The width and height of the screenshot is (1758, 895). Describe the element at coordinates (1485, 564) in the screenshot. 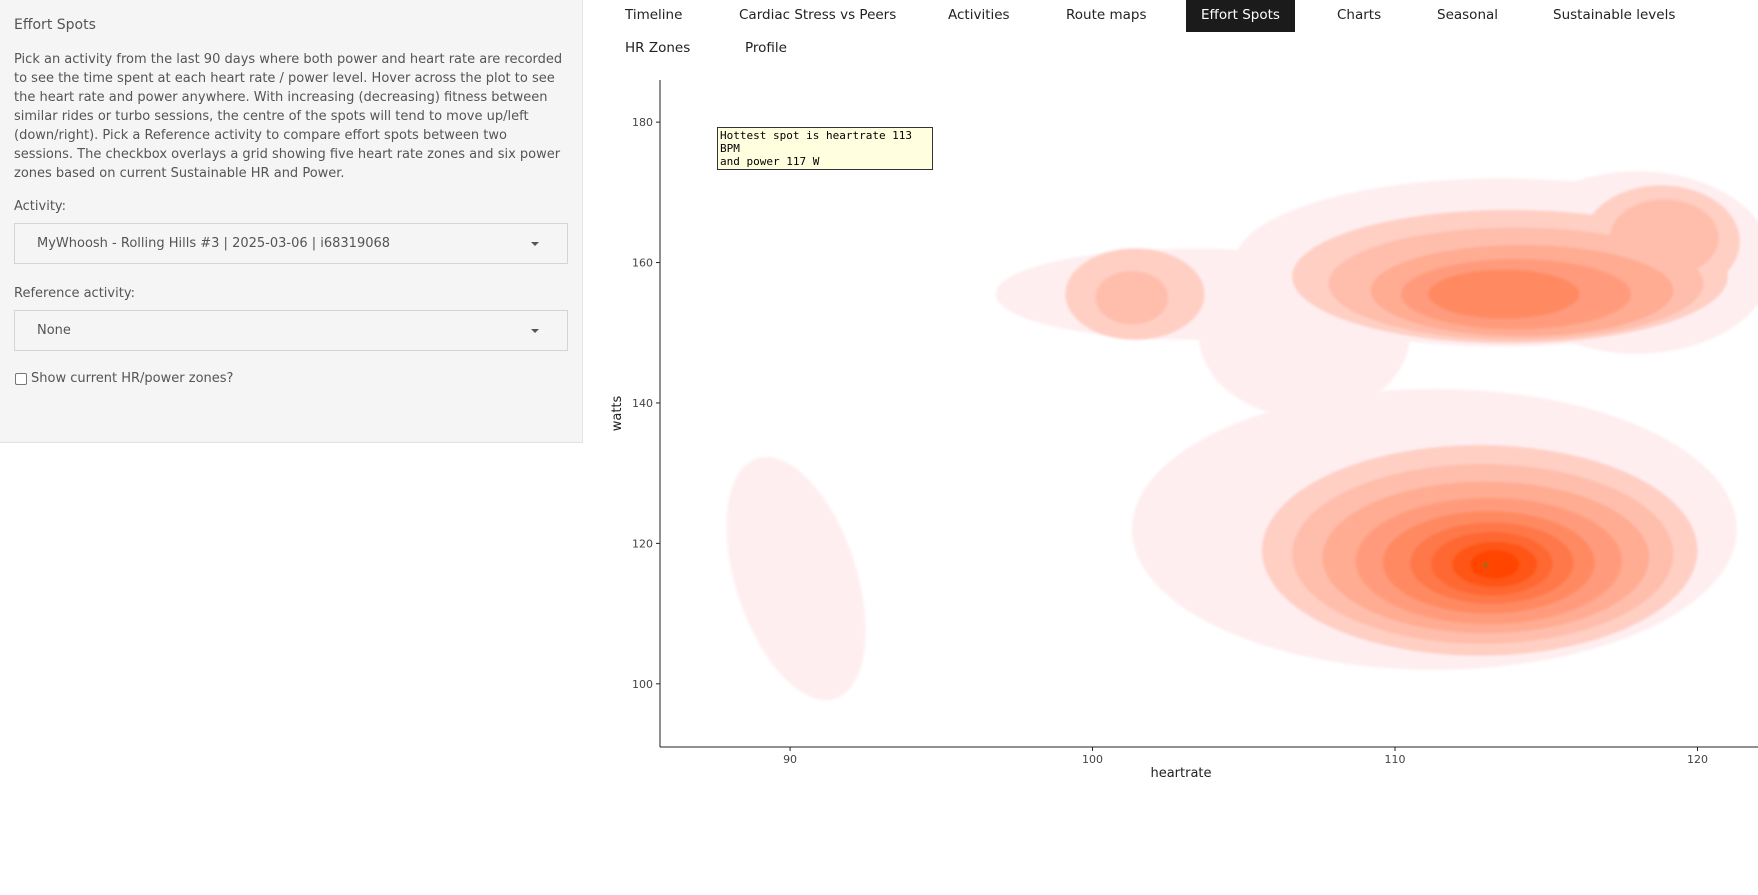

I see `hottest-spot-marker: +` at that location.